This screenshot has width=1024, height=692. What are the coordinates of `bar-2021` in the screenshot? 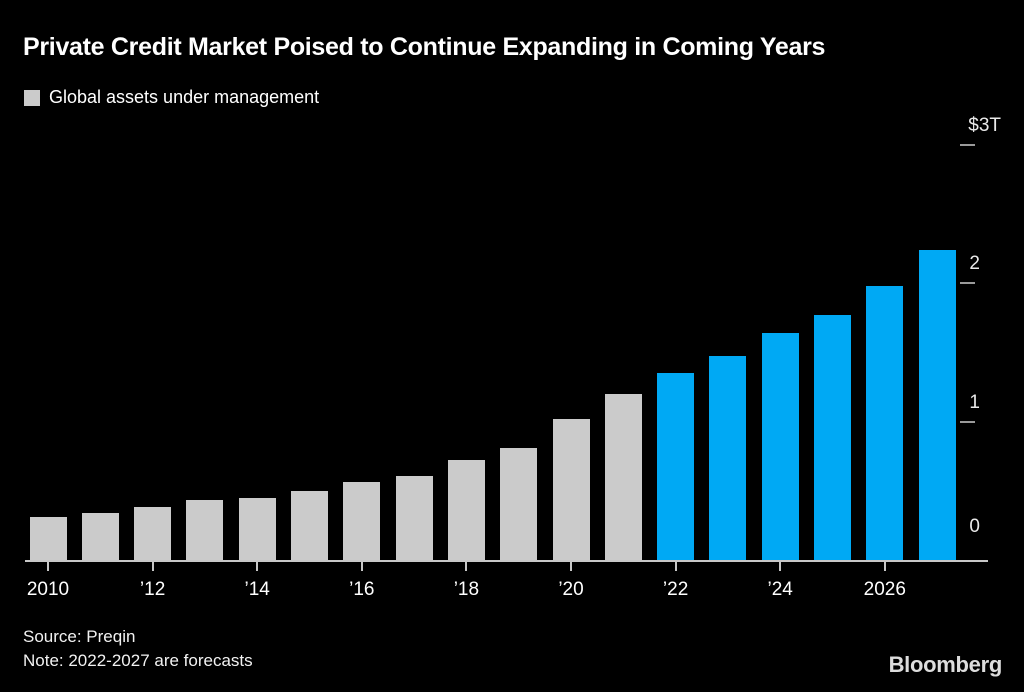 It's located at (623, 476).